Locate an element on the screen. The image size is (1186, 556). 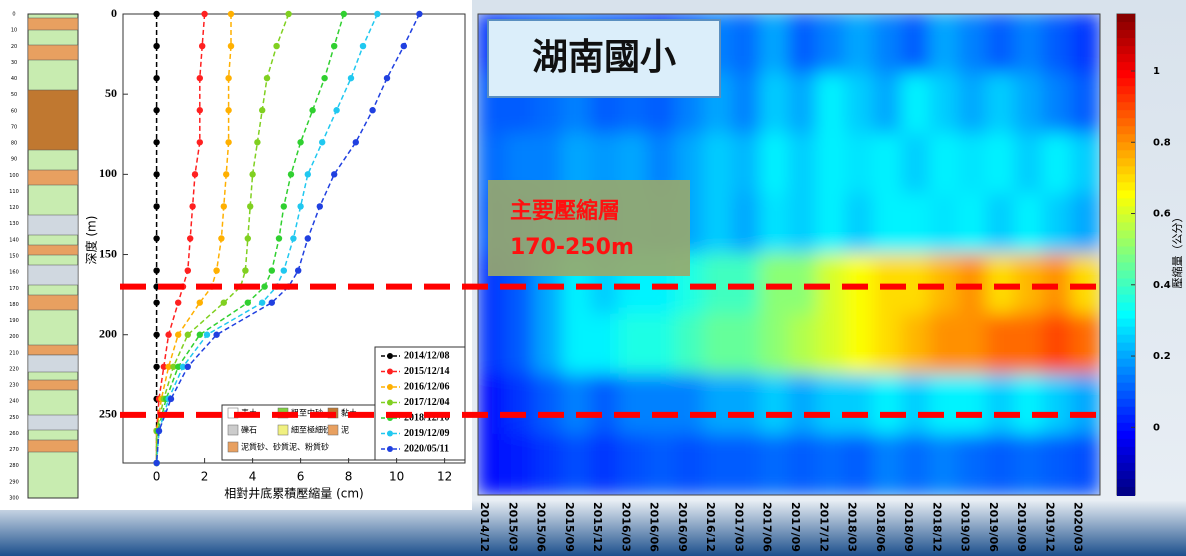
y-tick-label: 200 is located at coordinates (108, 333).